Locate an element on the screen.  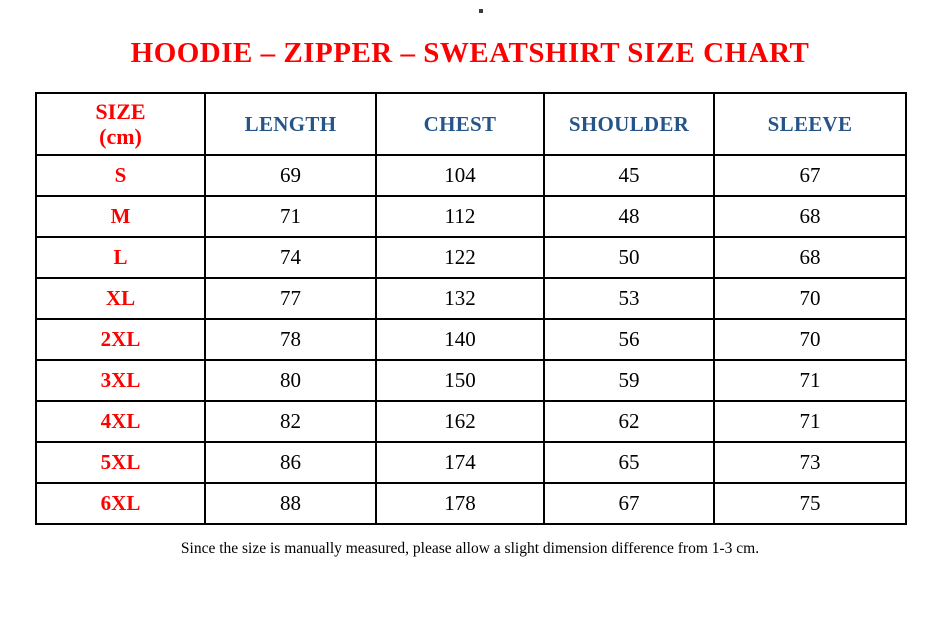
table-row: 6XL 88 178 67 75 is located at coordinates (471, 503).